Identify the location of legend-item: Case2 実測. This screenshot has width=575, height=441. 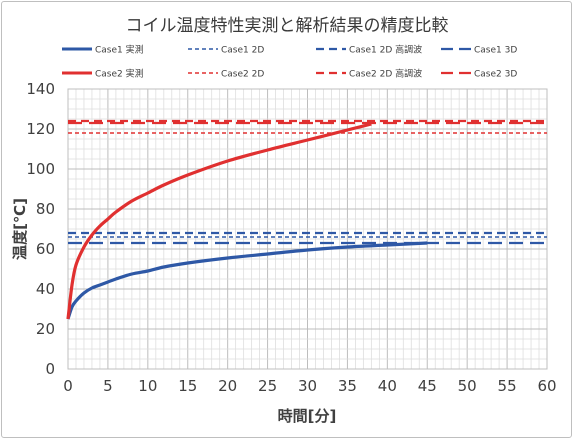
(103, 74).